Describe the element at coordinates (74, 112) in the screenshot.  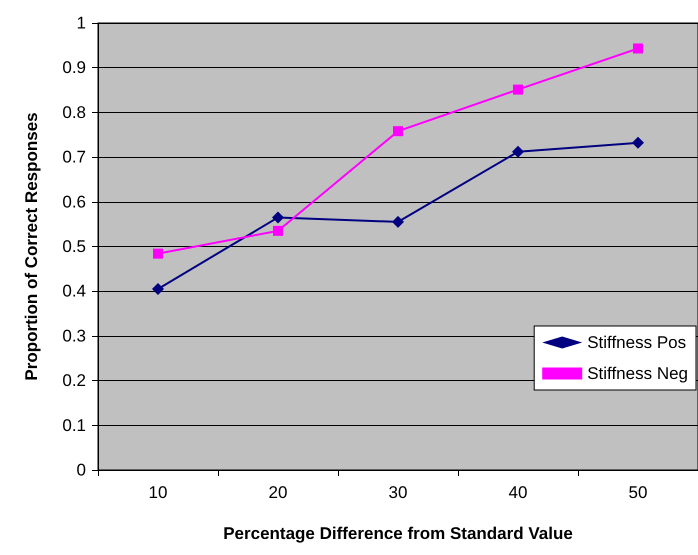
I see `y-tick-label: 0.8` at that location.